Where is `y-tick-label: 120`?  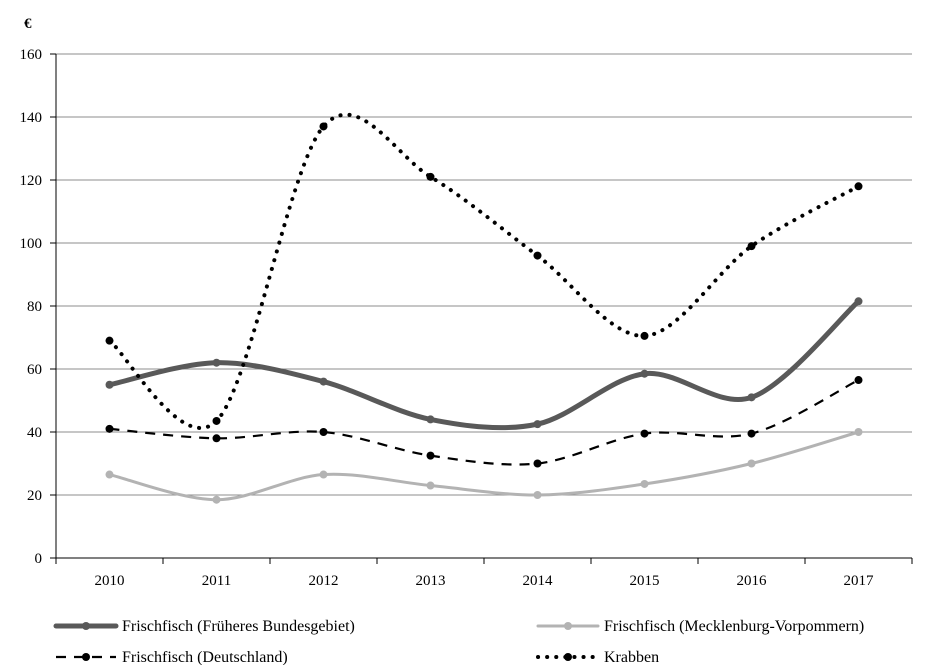
y-tick-label: 120 is located at coordinates (31, 181).